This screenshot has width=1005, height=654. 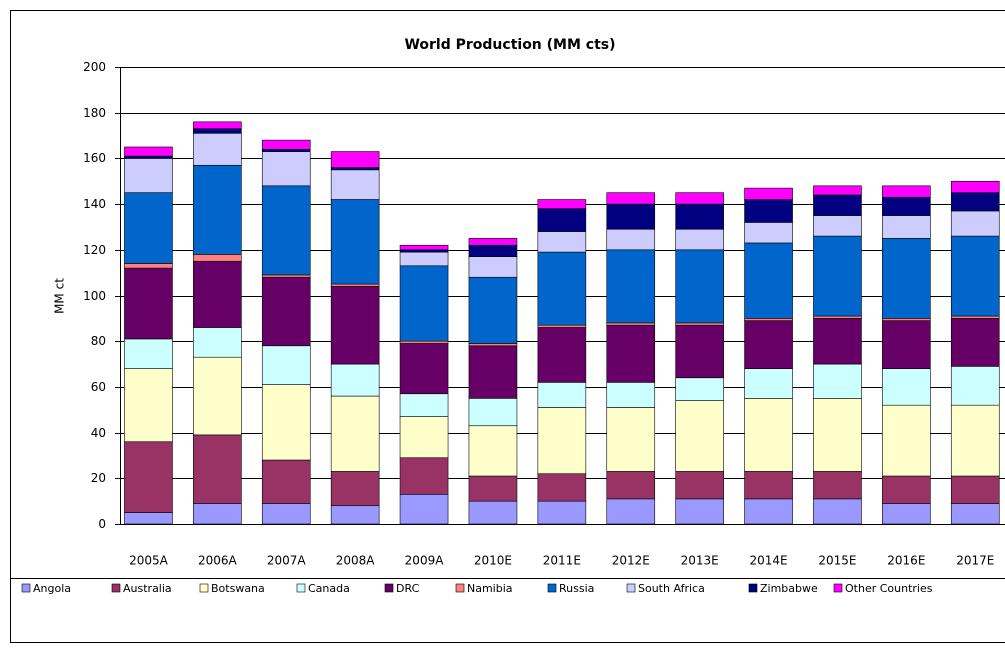 I want to click on y-tick-label: 140, so click(x=94, y=204).